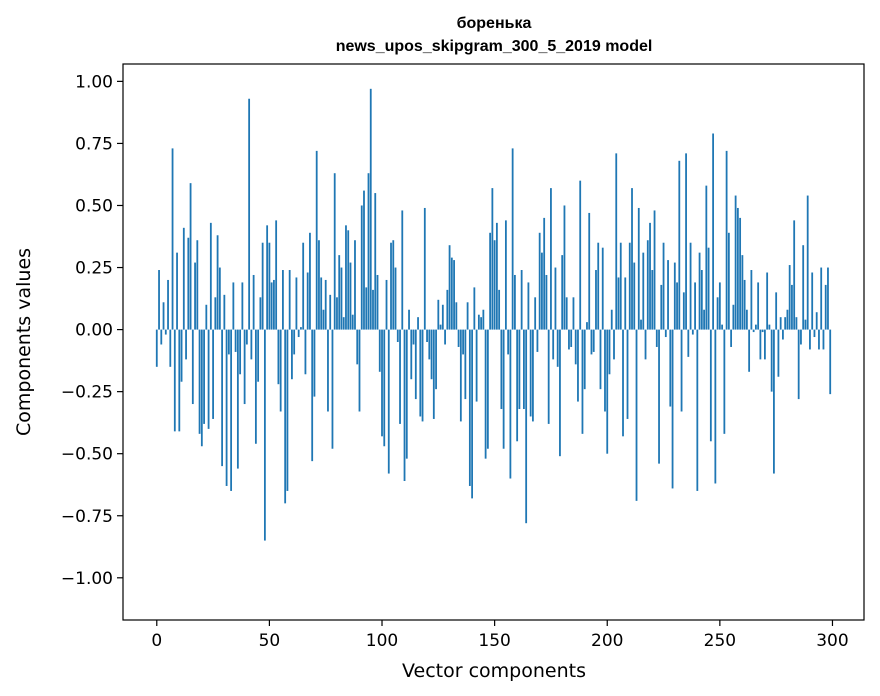  What do you see at coordinates (24, 342) in the screenshot?
I see `y-axis-label: Components values` at bounding box center [24, 342].